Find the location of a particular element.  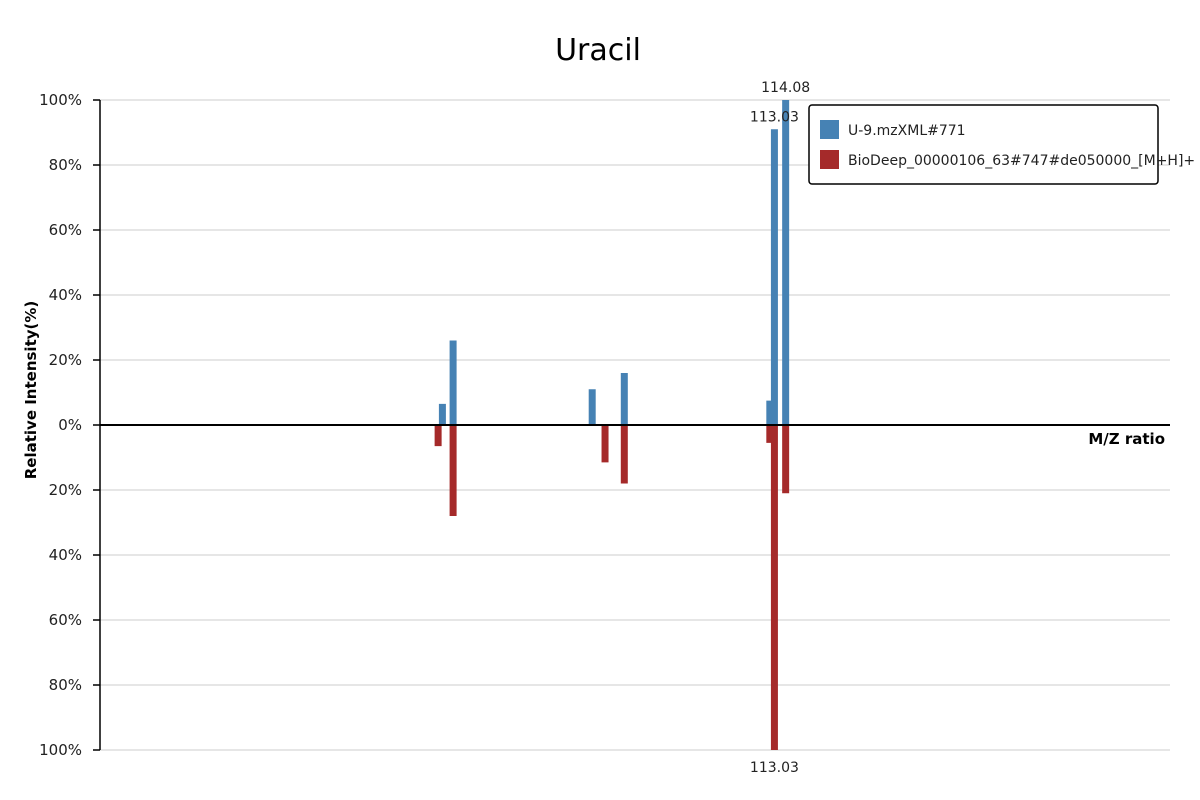

y-axis-label: Relative Intensity(%) is located at coordinates (31, 390).